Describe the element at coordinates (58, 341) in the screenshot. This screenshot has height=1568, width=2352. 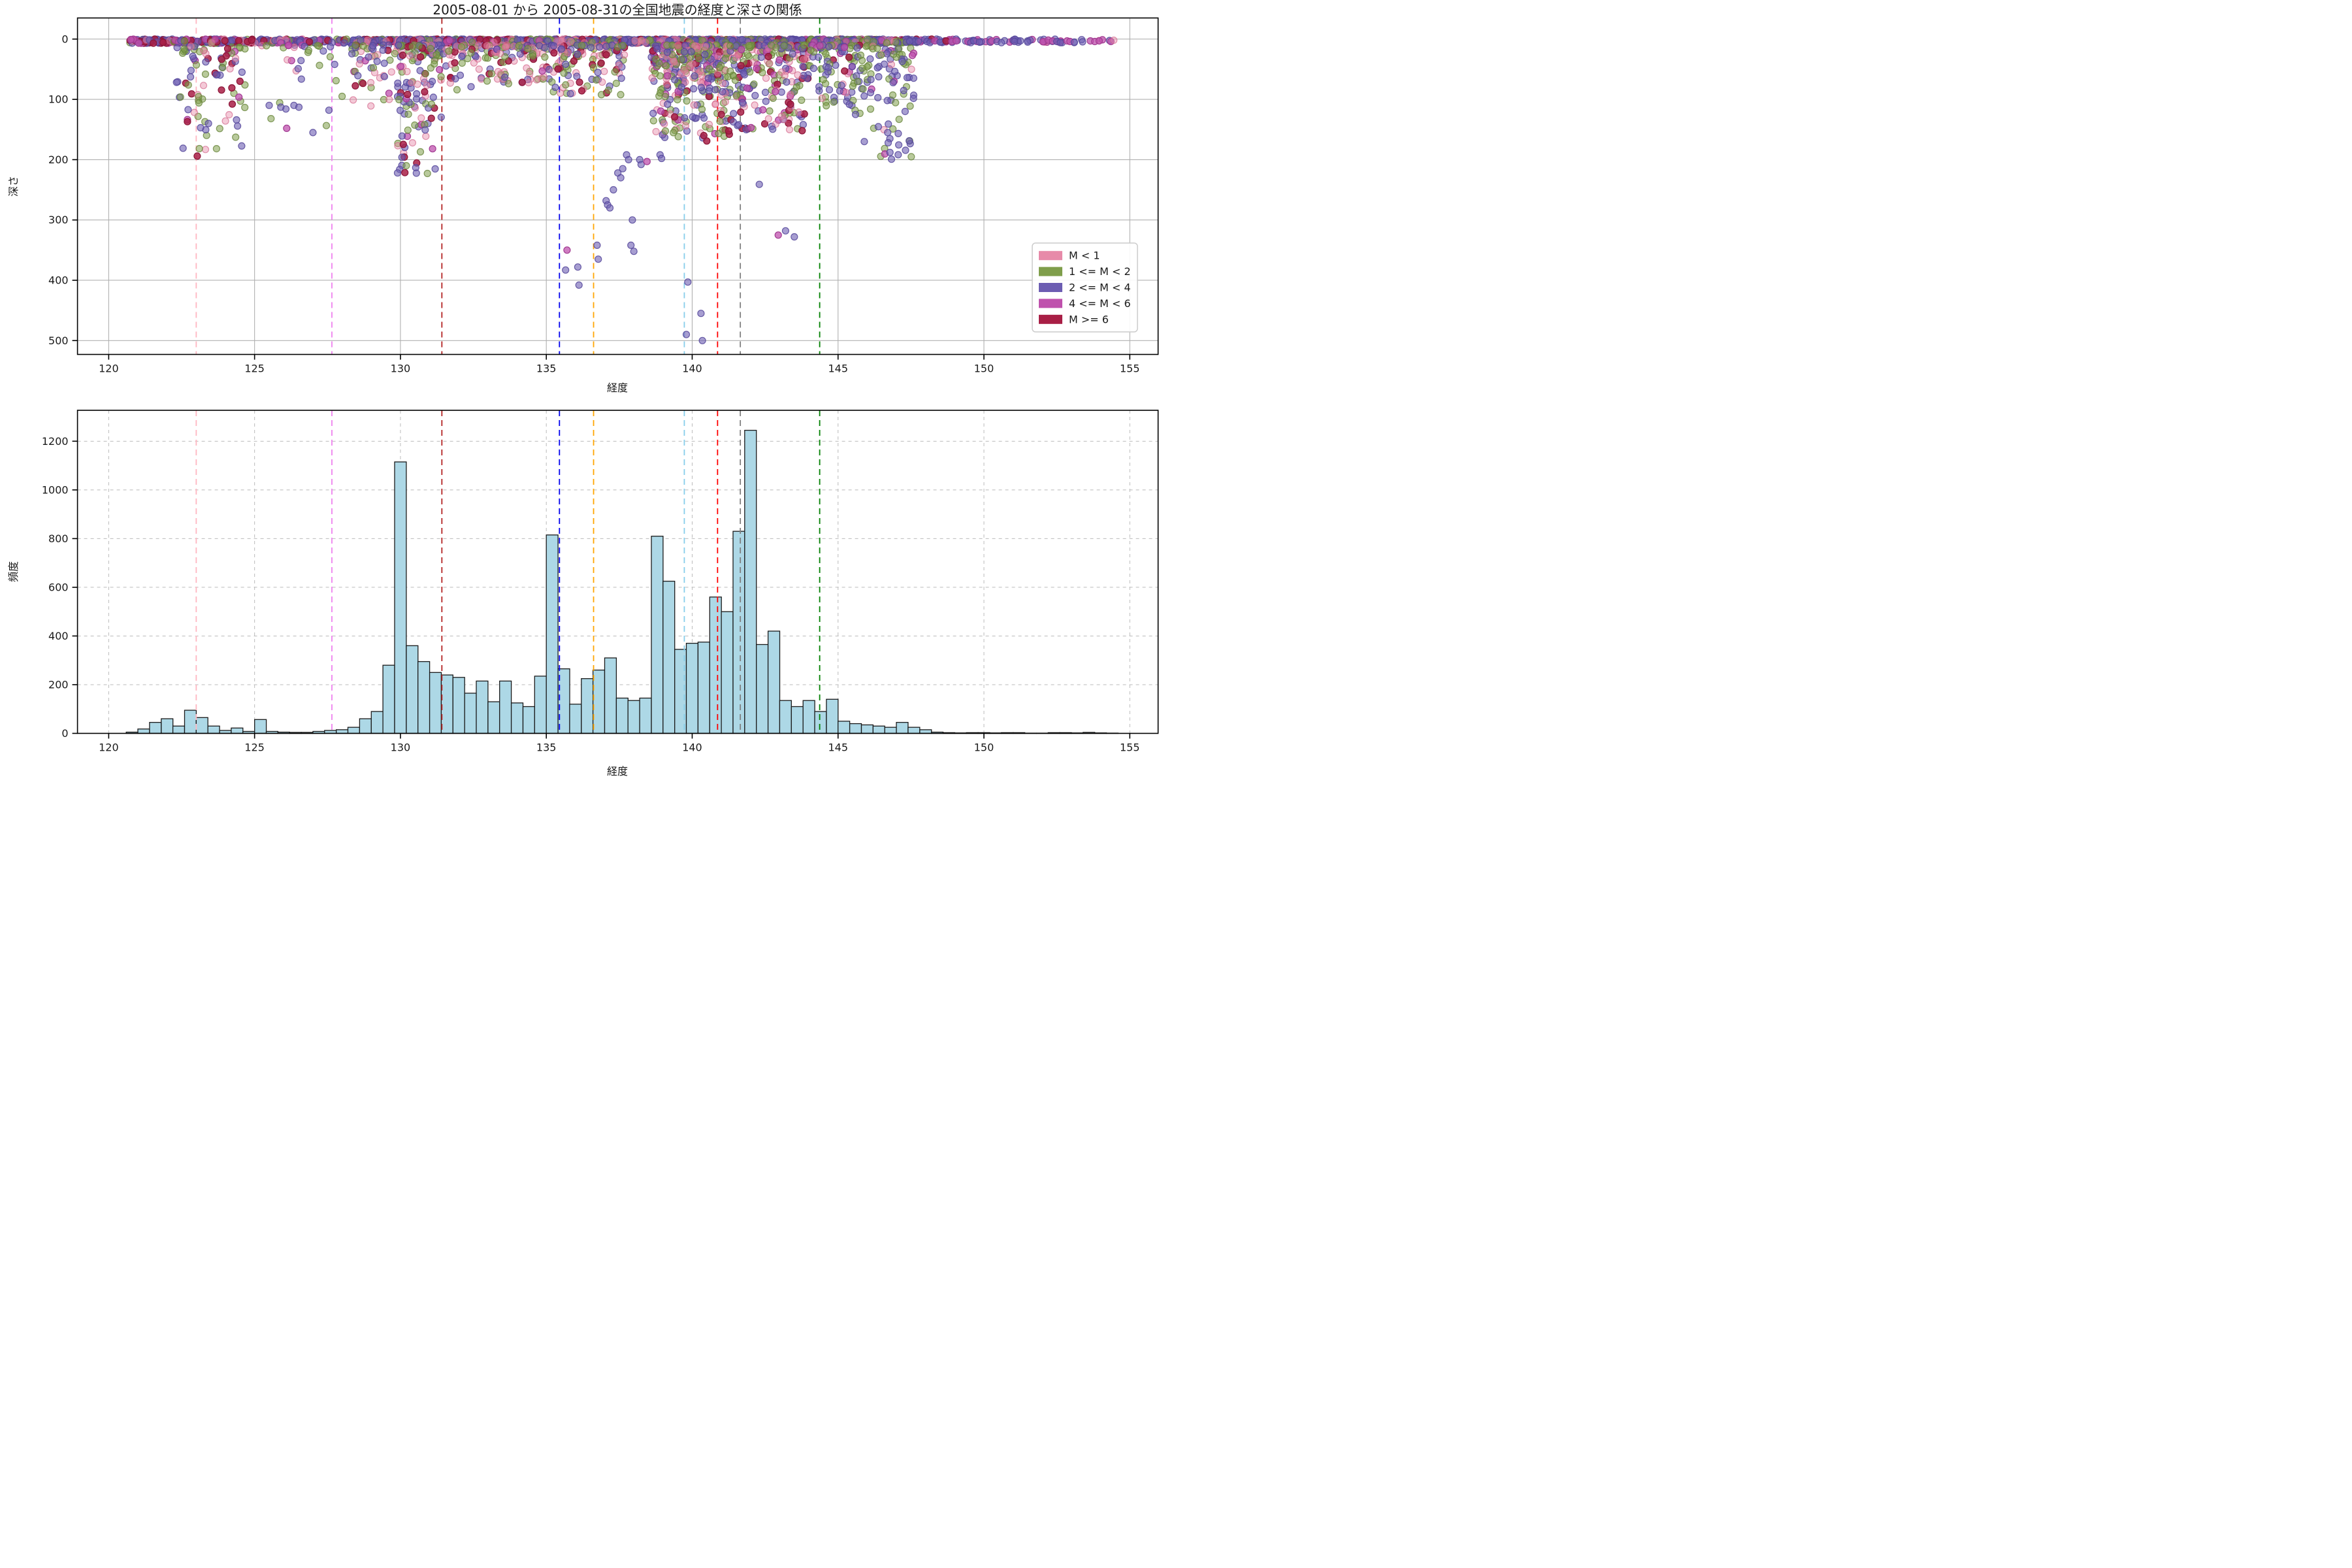
I see `y-tick-label: 500` at that location.